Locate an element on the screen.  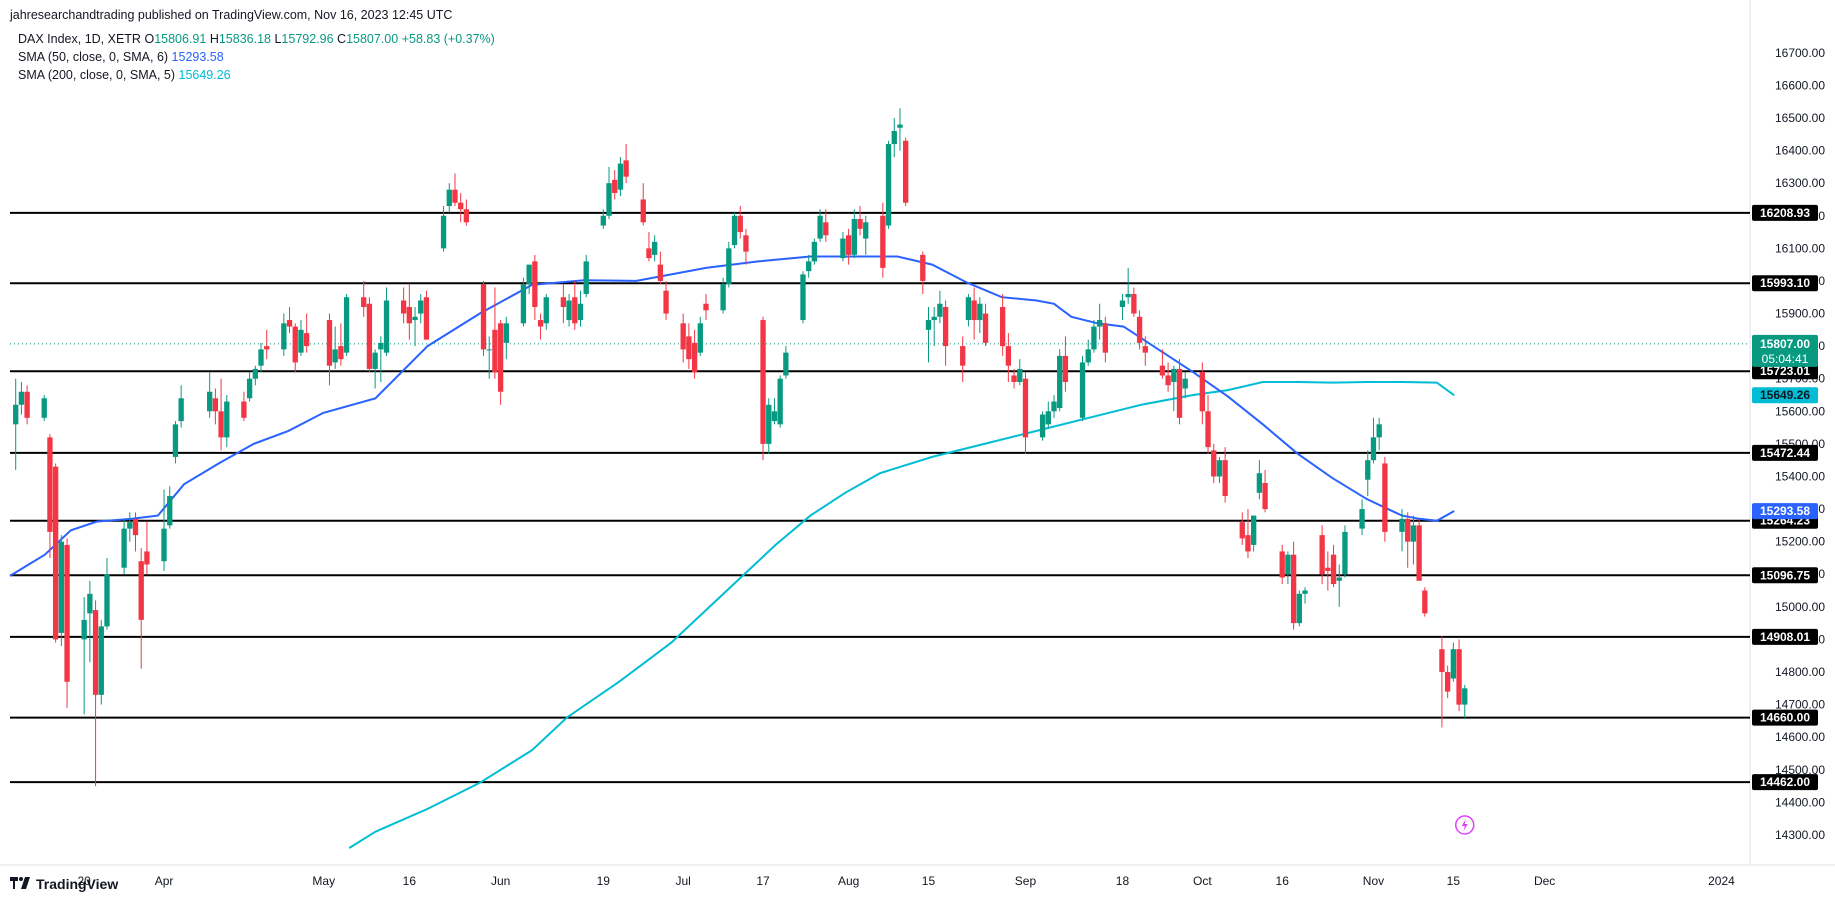
sma200-value: 15649.26 is located at coordinates (204, 75).